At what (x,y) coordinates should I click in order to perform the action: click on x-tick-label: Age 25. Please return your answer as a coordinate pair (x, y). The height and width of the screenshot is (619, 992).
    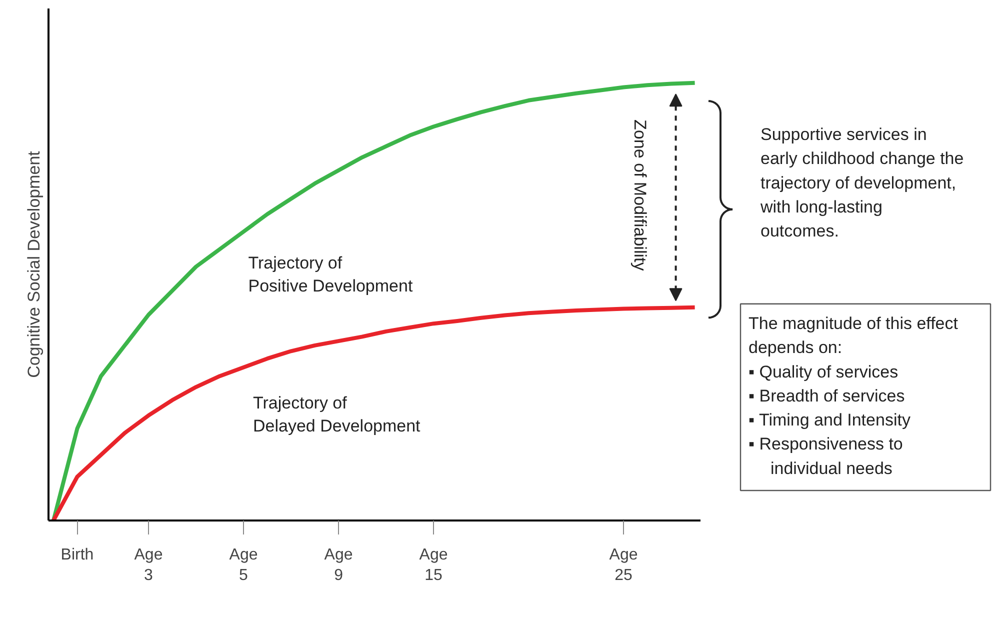
    Looking at the image, I should click on (623, 565).